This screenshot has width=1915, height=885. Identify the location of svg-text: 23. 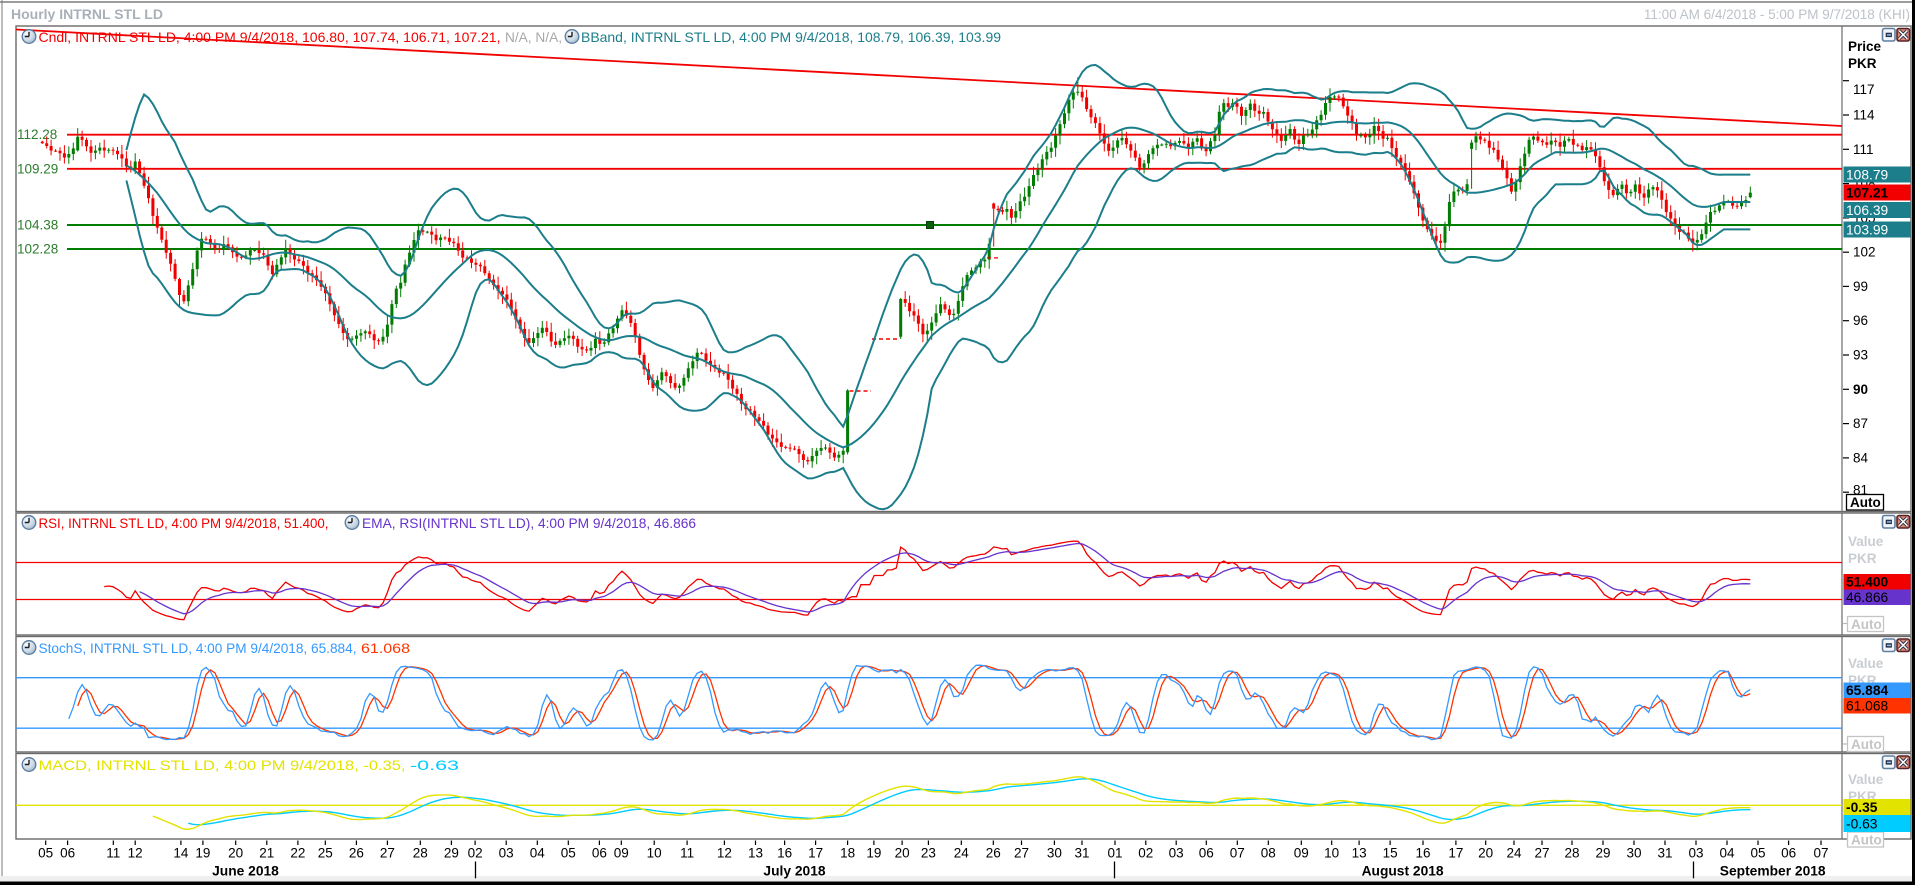
(928, 853).